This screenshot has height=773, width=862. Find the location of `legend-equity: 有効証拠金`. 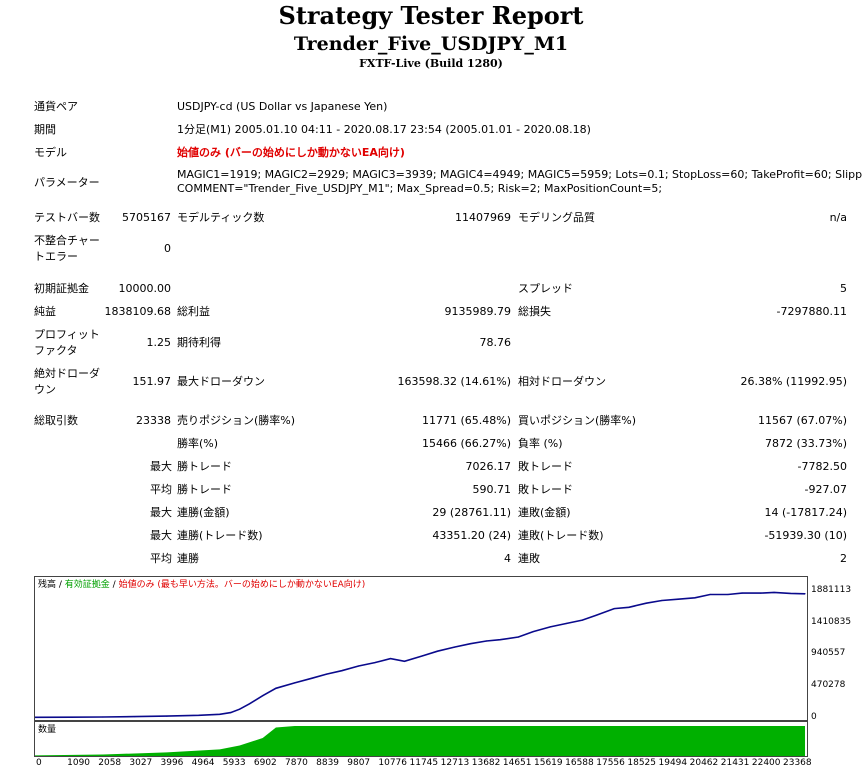

legend-equity: 有効証拠金 is located at coordinates (87, 585).